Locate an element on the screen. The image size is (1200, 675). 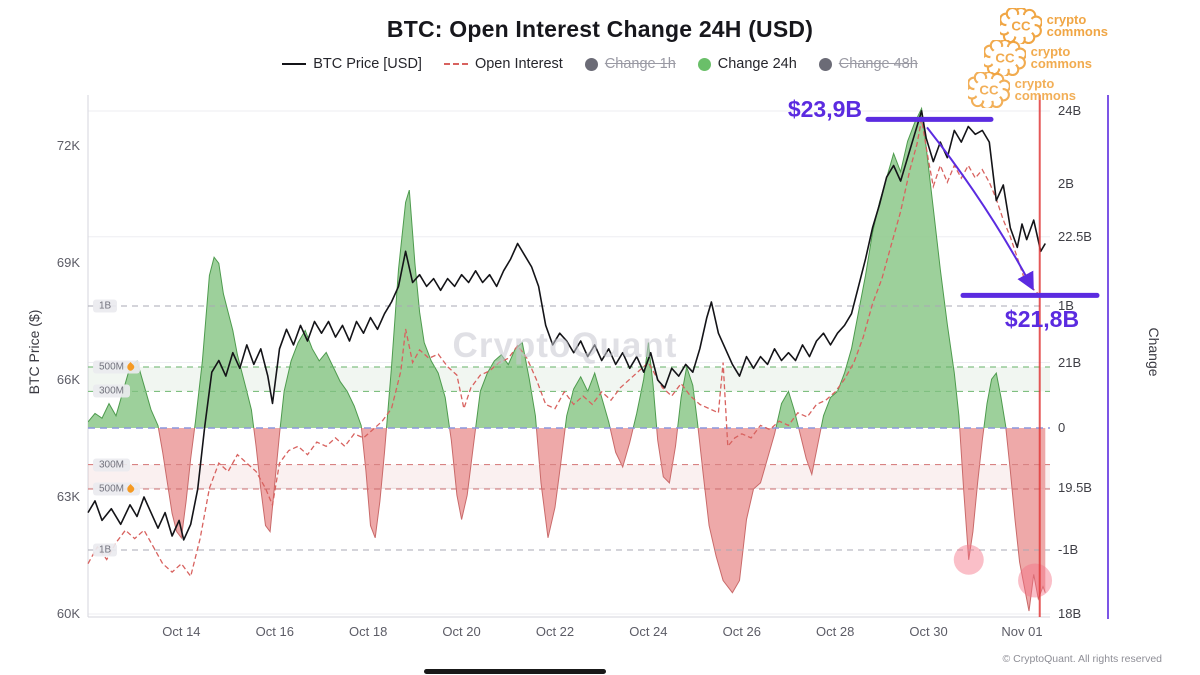
home-indicator-bar is located at coordinates (515, 671).